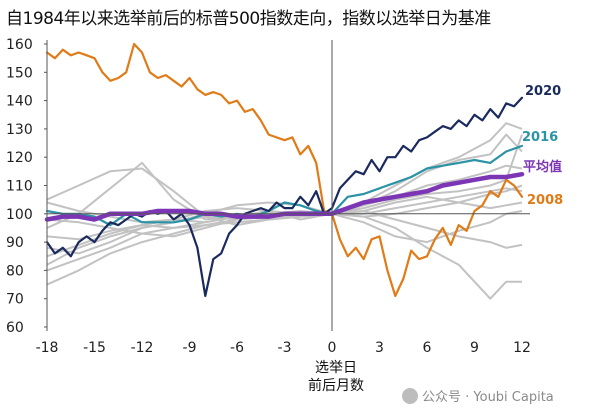  I want to click on y-tick-label: 150, so click(19, 73).